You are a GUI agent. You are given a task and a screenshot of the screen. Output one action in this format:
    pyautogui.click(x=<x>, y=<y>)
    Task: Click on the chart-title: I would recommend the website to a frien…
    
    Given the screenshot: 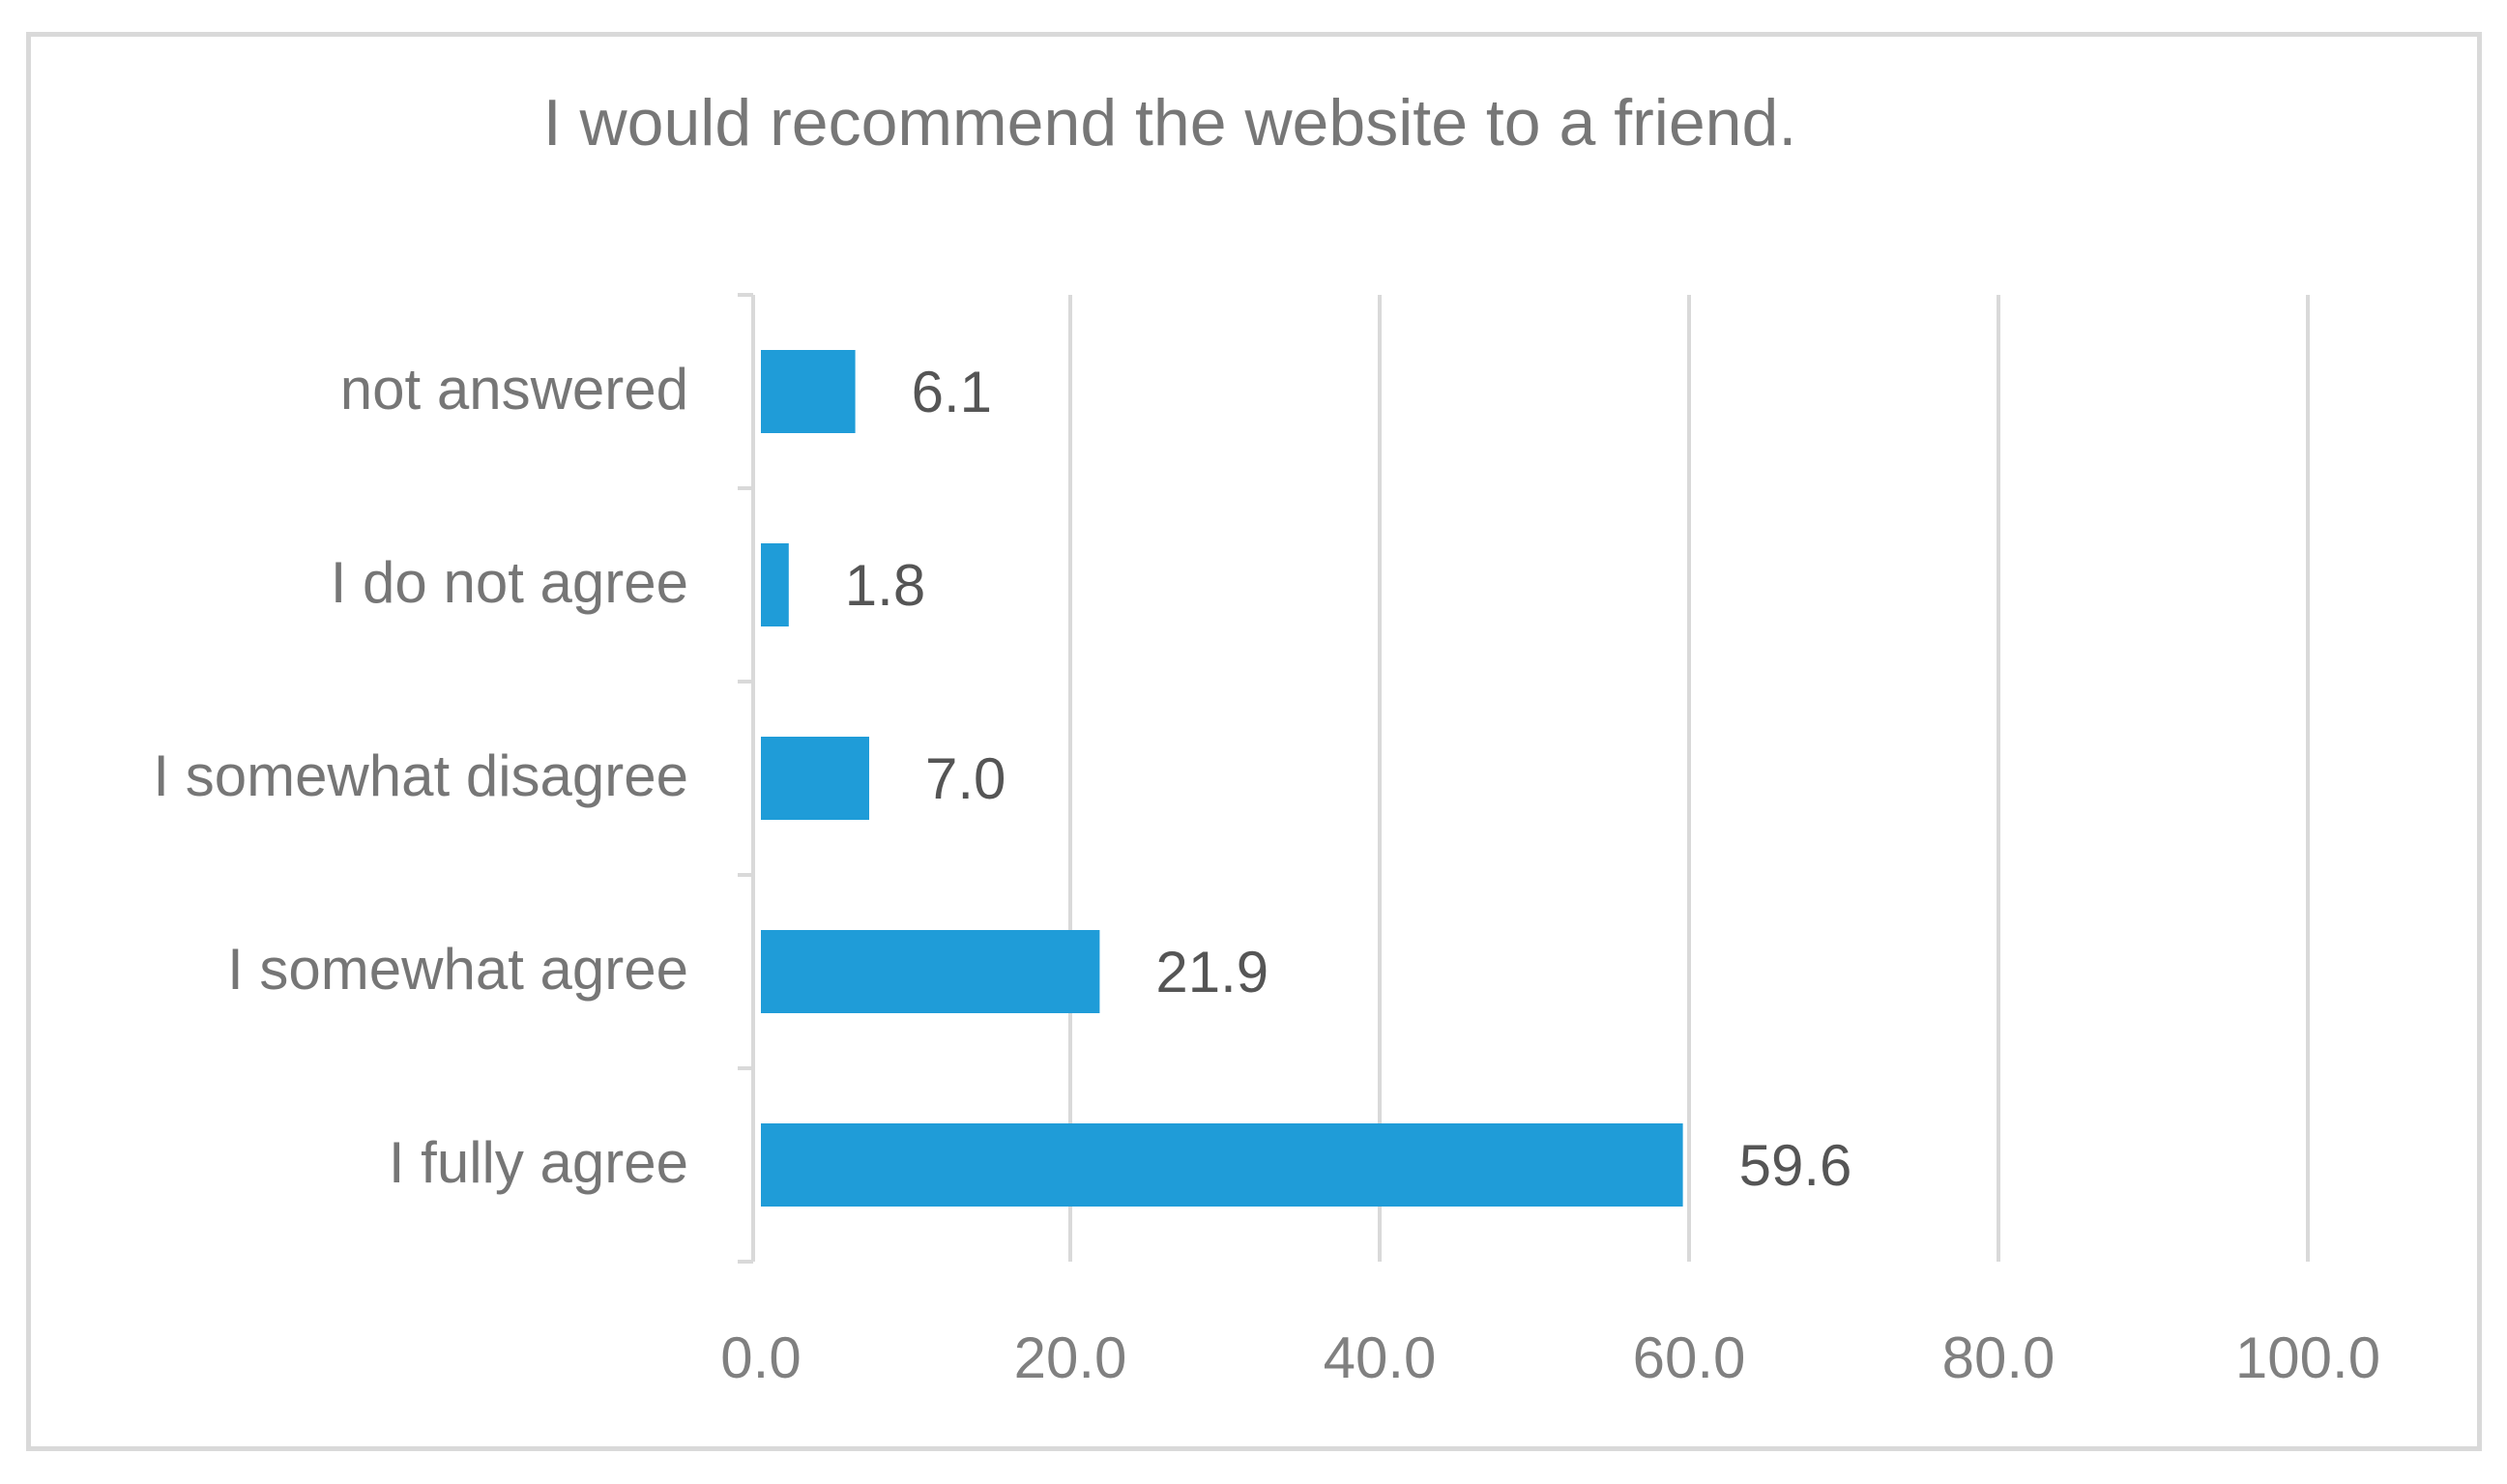 What is the action you would take?
    pyautogui.click(x=1169, y=123)
    